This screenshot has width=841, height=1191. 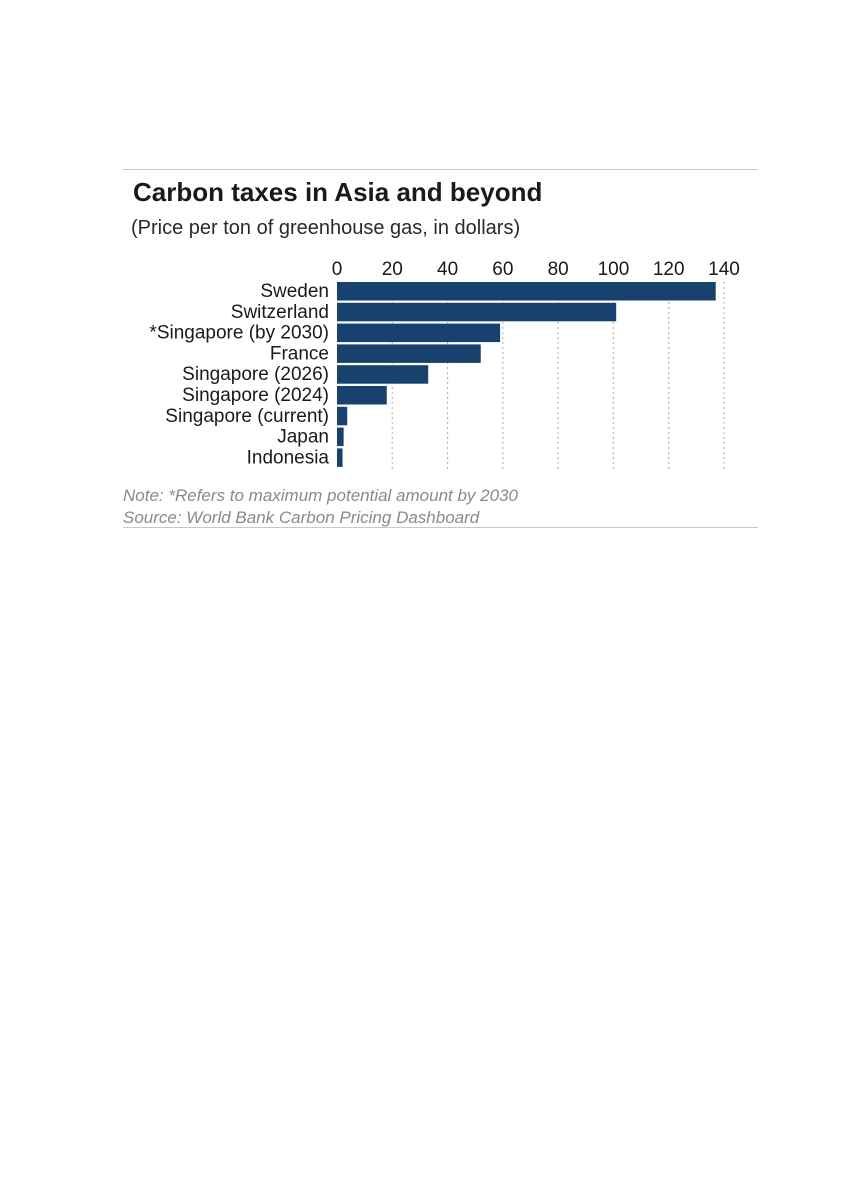 What do you see at coordinates (392, 269) in the screenshot?
I see `x-tick-label: 20` at bounding box center [392, 269].